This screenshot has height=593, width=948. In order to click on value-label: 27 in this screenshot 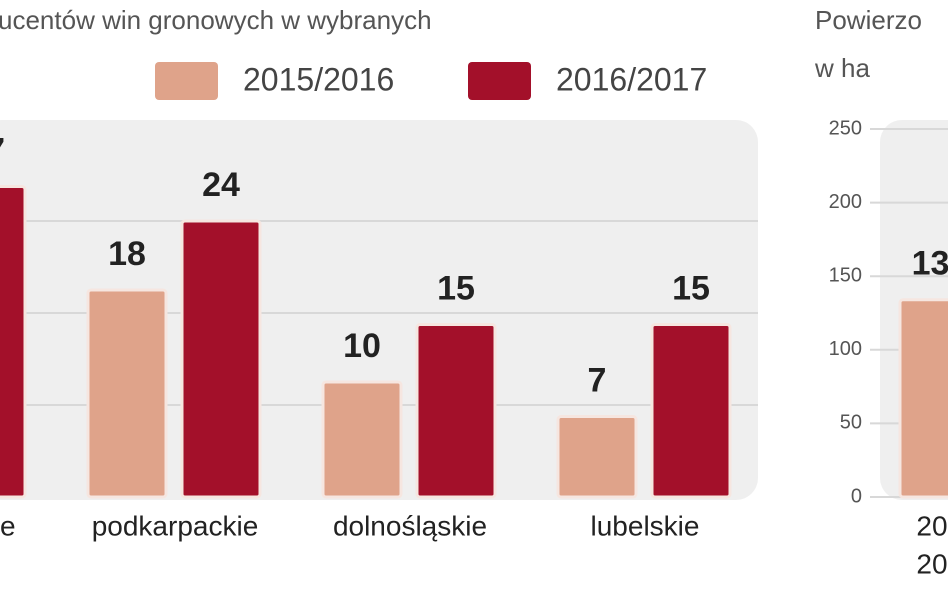, I will do `click(2, 150)`.